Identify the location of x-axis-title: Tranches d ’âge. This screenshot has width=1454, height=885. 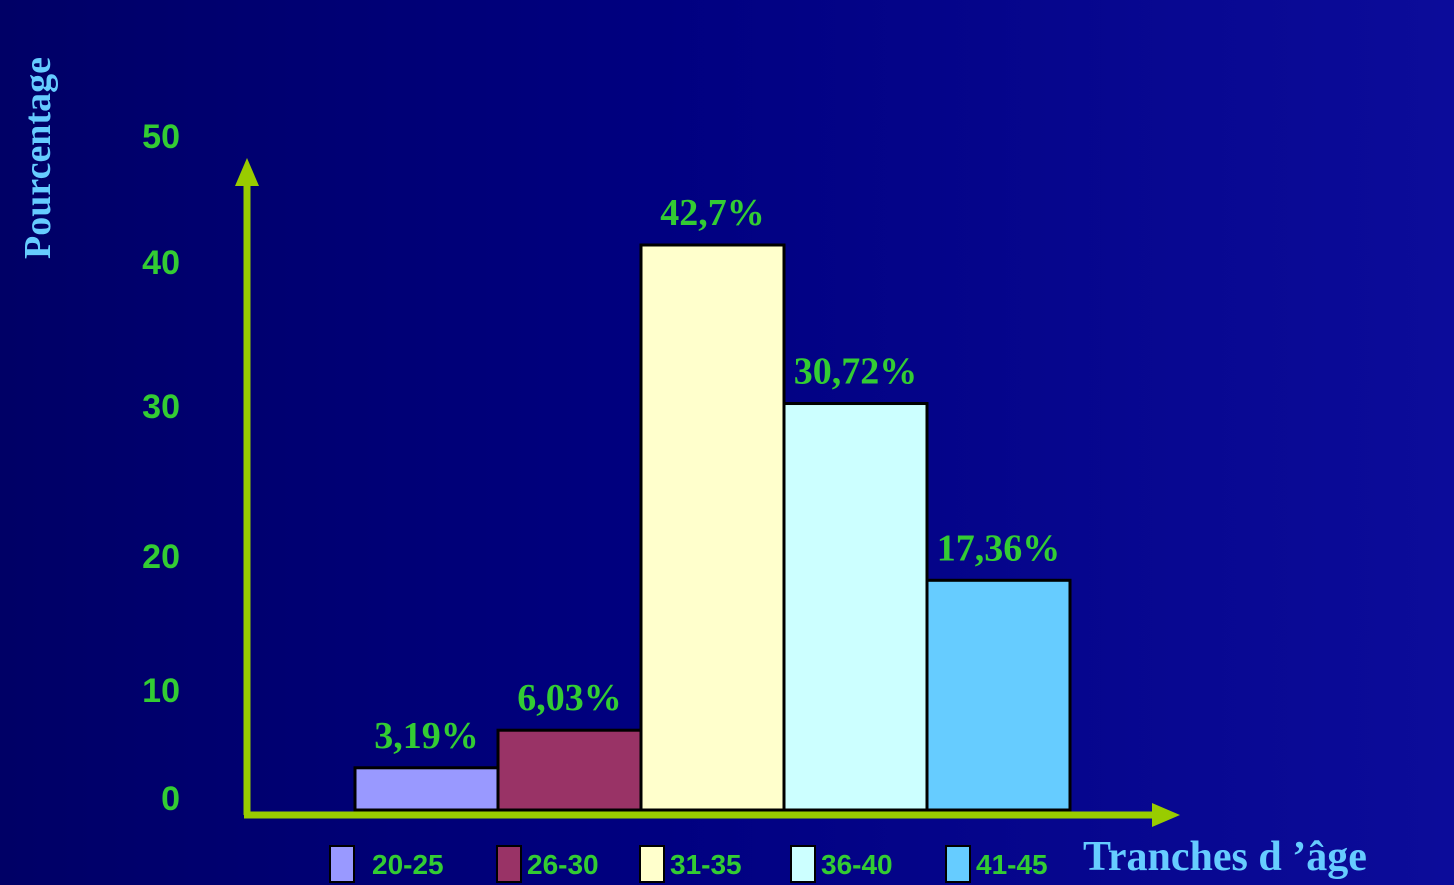
(1225, 857).